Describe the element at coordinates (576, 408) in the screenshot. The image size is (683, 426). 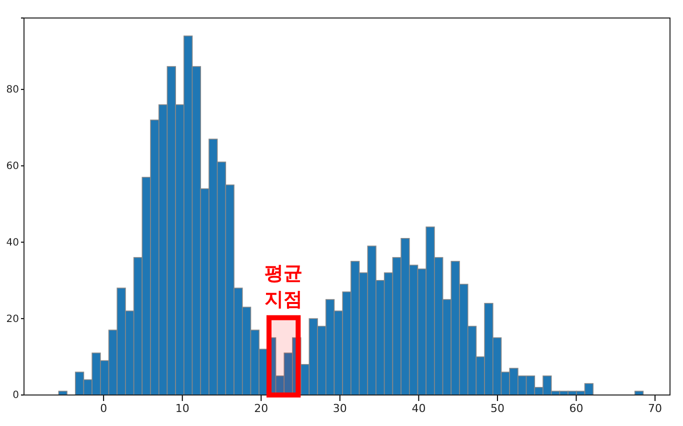
I see `x-tick-label: 60` at that location.